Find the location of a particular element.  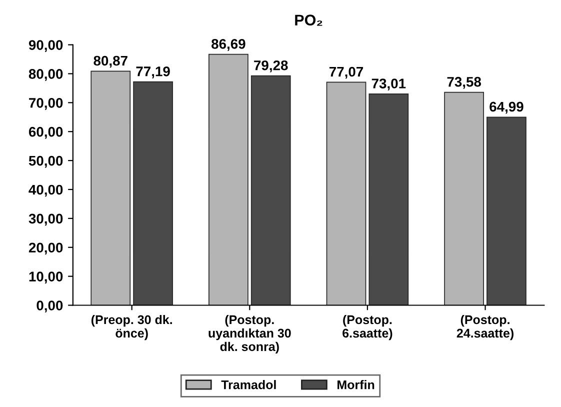

x-tick-label: (Preop. 30 dk. önce) is located at coordinates (131, 327).